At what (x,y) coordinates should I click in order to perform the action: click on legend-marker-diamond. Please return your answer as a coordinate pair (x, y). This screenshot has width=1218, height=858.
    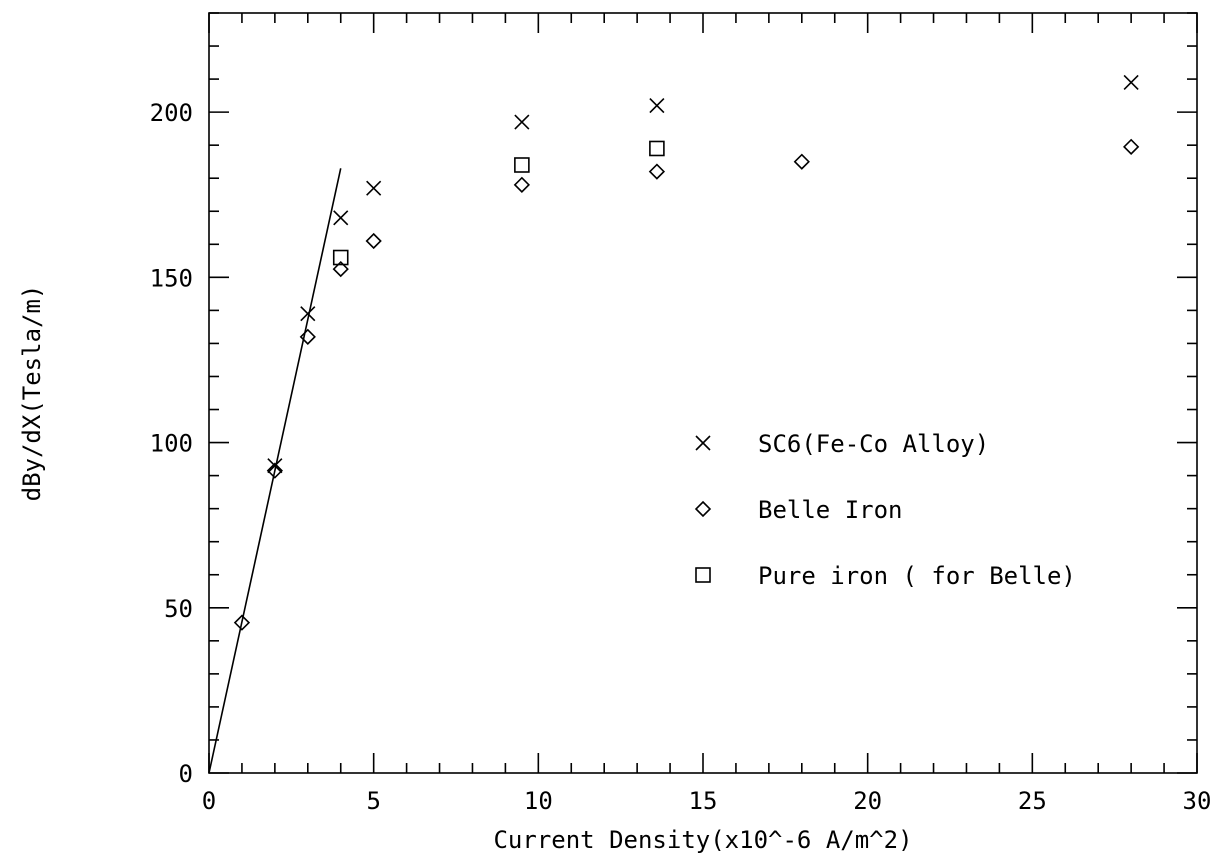
    Looking at the image, I should click on (703, 509).